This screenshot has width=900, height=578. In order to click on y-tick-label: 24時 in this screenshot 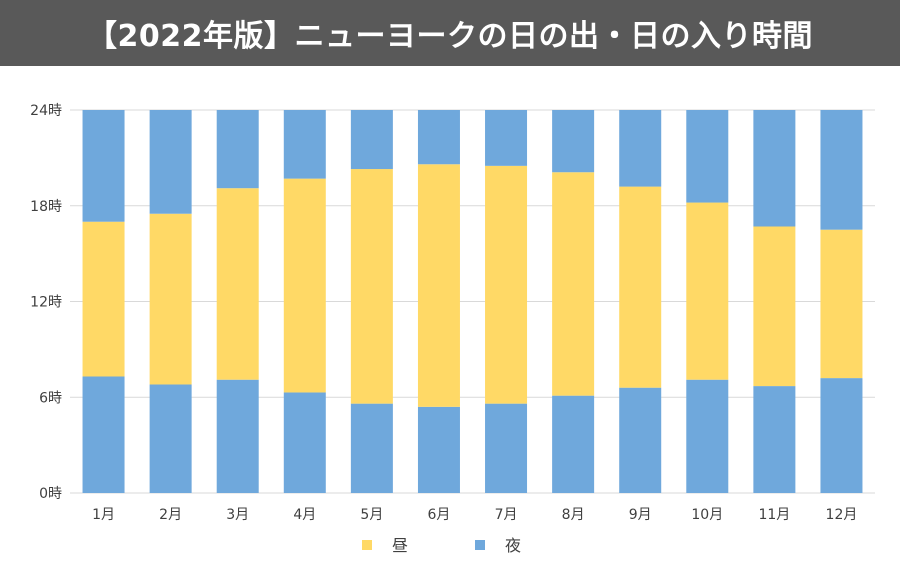, I will do `click(46, 111)`.